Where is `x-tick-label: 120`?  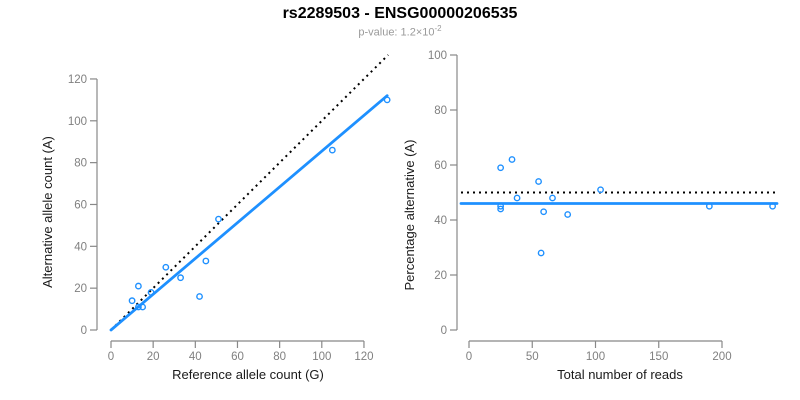
x-tick-label: 120 is located at coordinates (363, 357).